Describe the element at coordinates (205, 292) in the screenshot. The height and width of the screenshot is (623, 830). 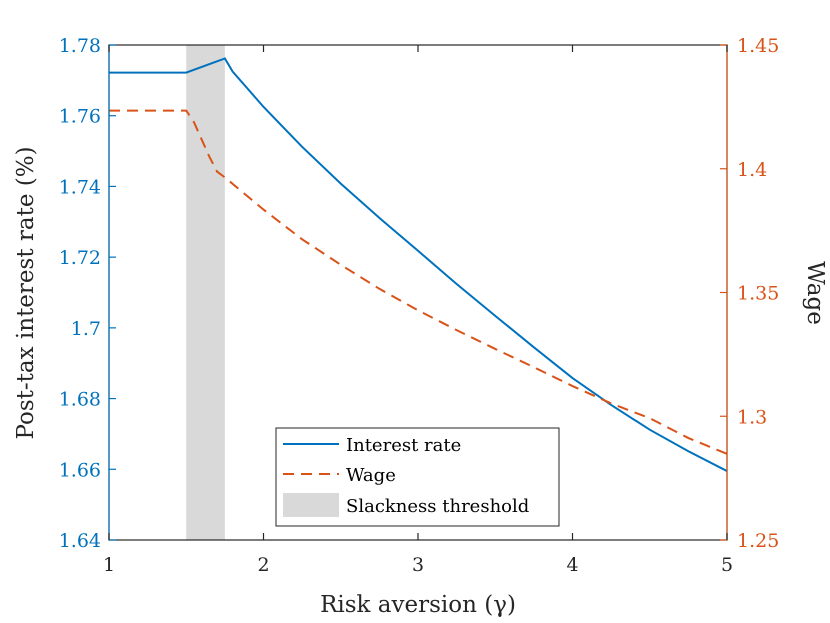
I see `slackness-threshold-region` at that location.